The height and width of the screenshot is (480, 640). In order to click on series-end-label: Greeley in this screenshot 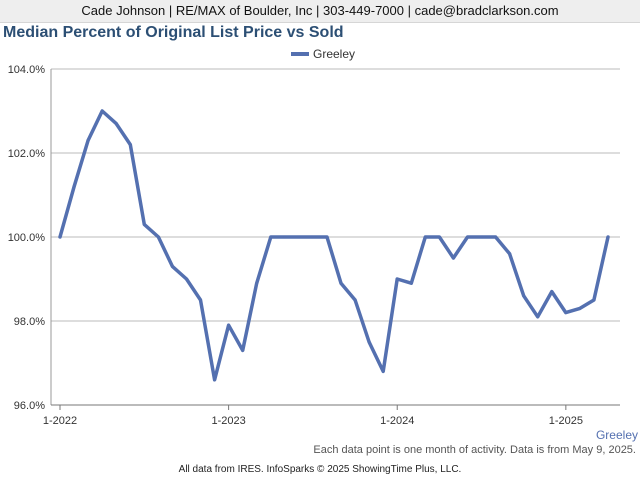, I will do `click(617, 435)`.